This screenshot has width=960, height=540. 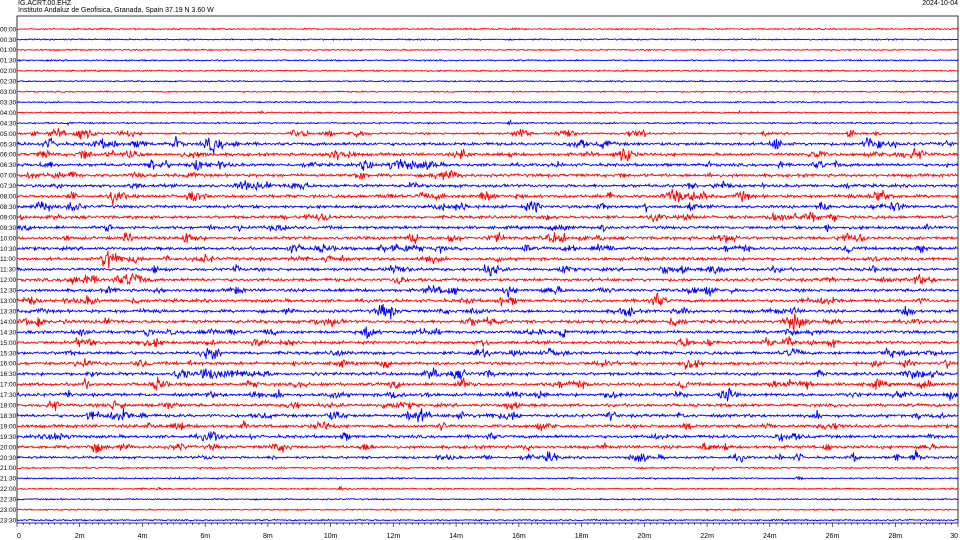 I want to click on row-time-label: 17:00, so click(x=8, y=385).